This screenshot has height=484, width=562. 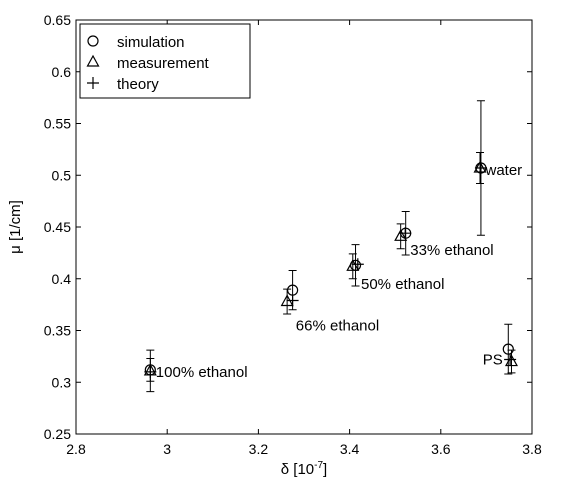 I want to click on x-tick-label: 3, so click(x=167, y=449).